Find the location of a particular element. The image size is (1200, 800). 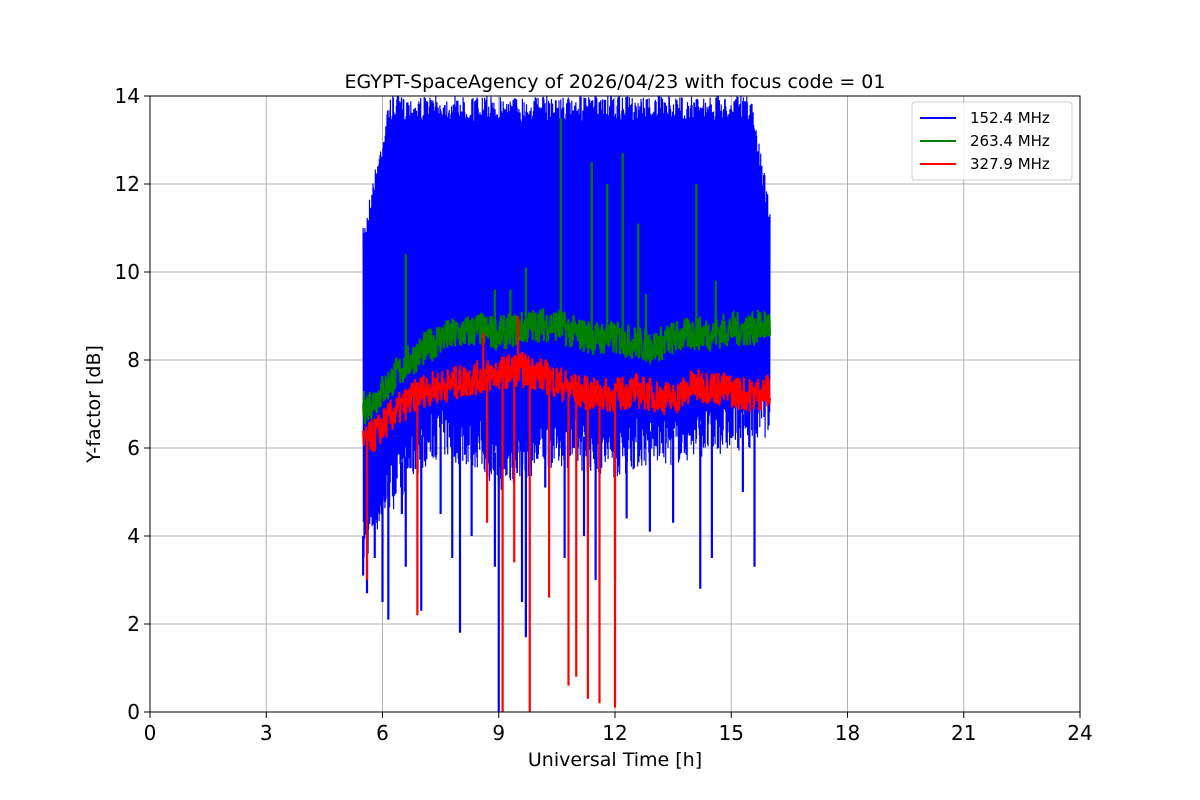

y-tick-label: 14 is located at coordinates (127, 96).